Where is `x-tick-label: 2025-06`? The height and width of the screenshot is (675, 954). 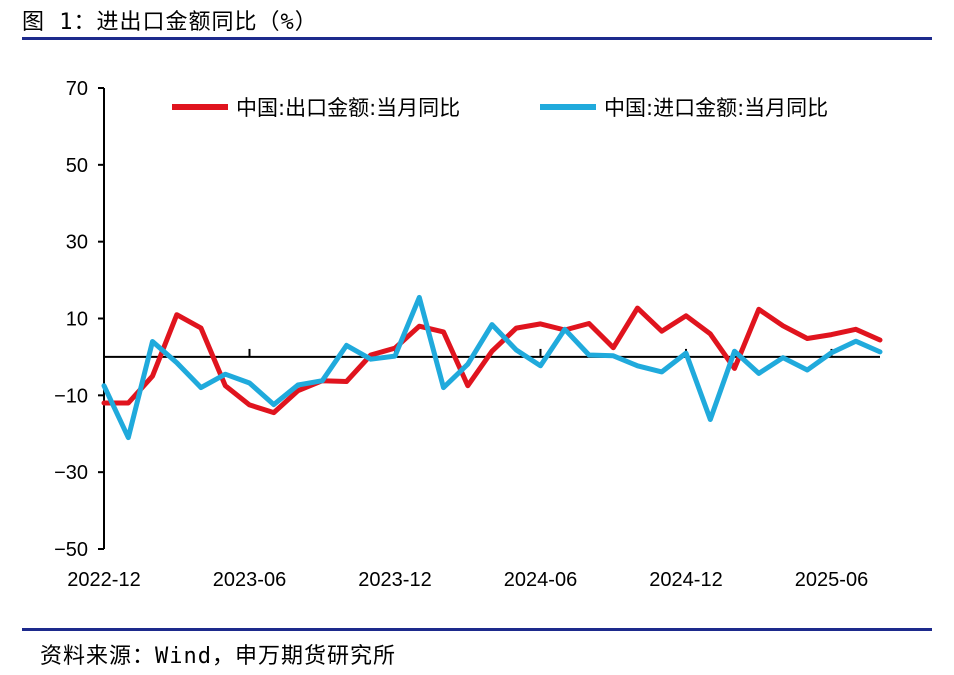 x-tick-label: 2025-06 is located at coordinates (831, 580).